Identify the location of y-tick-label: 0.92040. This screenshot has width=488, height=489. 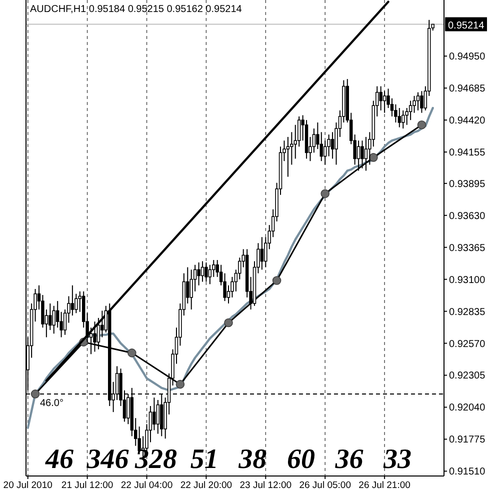
(467, 408).